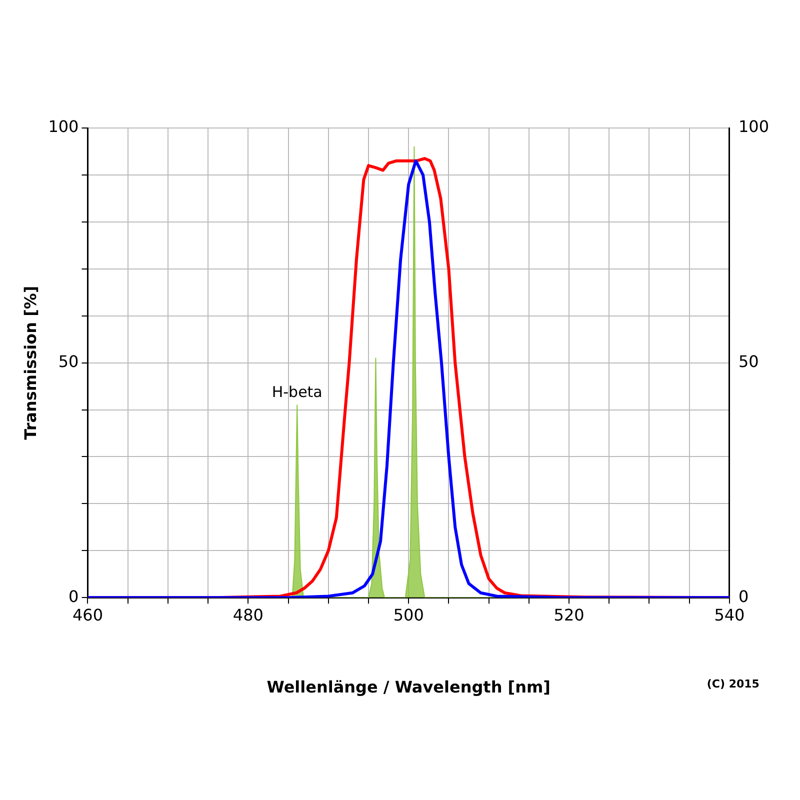  What do you see at coordinates (30, 363) in the screenshot?
I see `y-axis-title: Transmission [%]` at bounding box center [30, 363].